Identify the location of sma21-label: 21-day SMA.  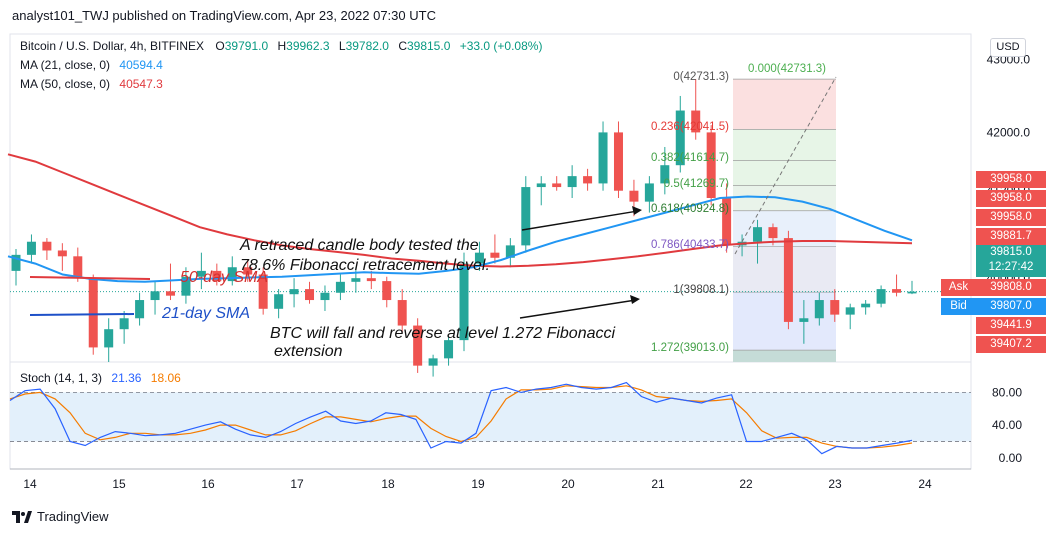
(206, 313).